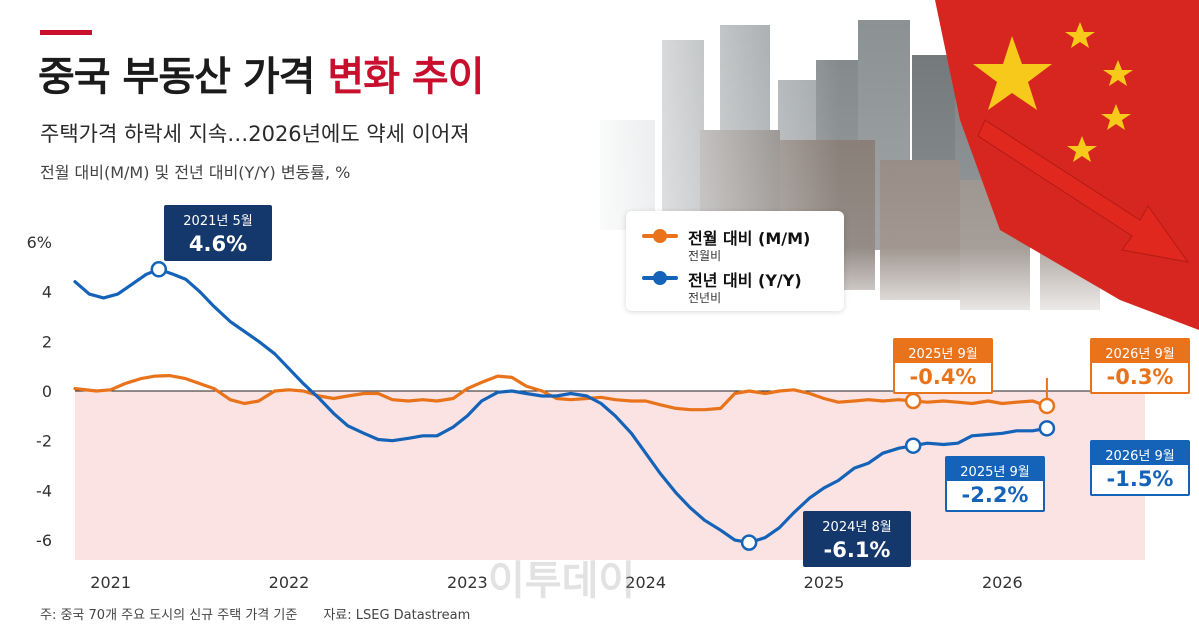 Image resolution: width=1199 pixels, height=635 pixels. What do you see at coordinates (562, 581) in the screenshot?
I see `watermark-logo: 이투데이` at bounding box center [562, 581].